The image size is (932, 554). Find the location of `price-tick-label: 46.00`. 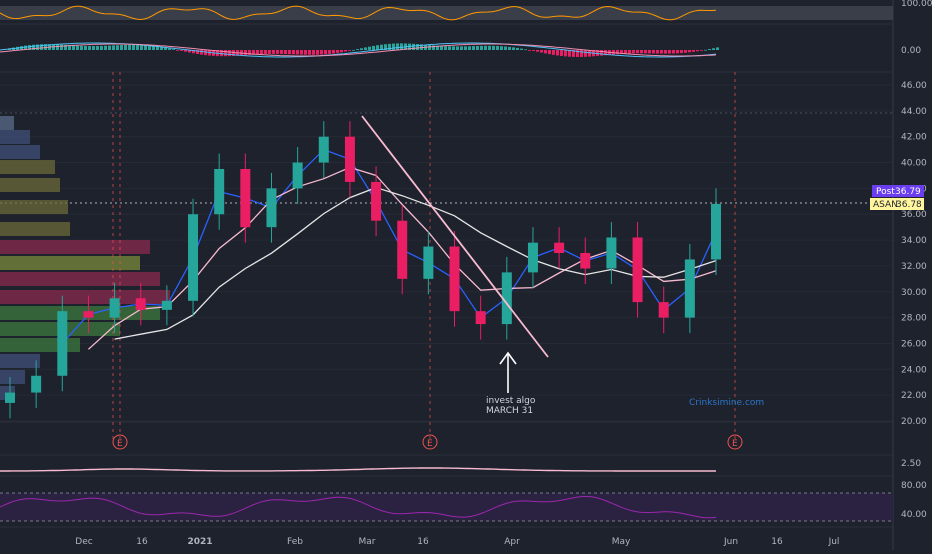

price-tick-label: 46.00 is located at coordinates (914, 86).